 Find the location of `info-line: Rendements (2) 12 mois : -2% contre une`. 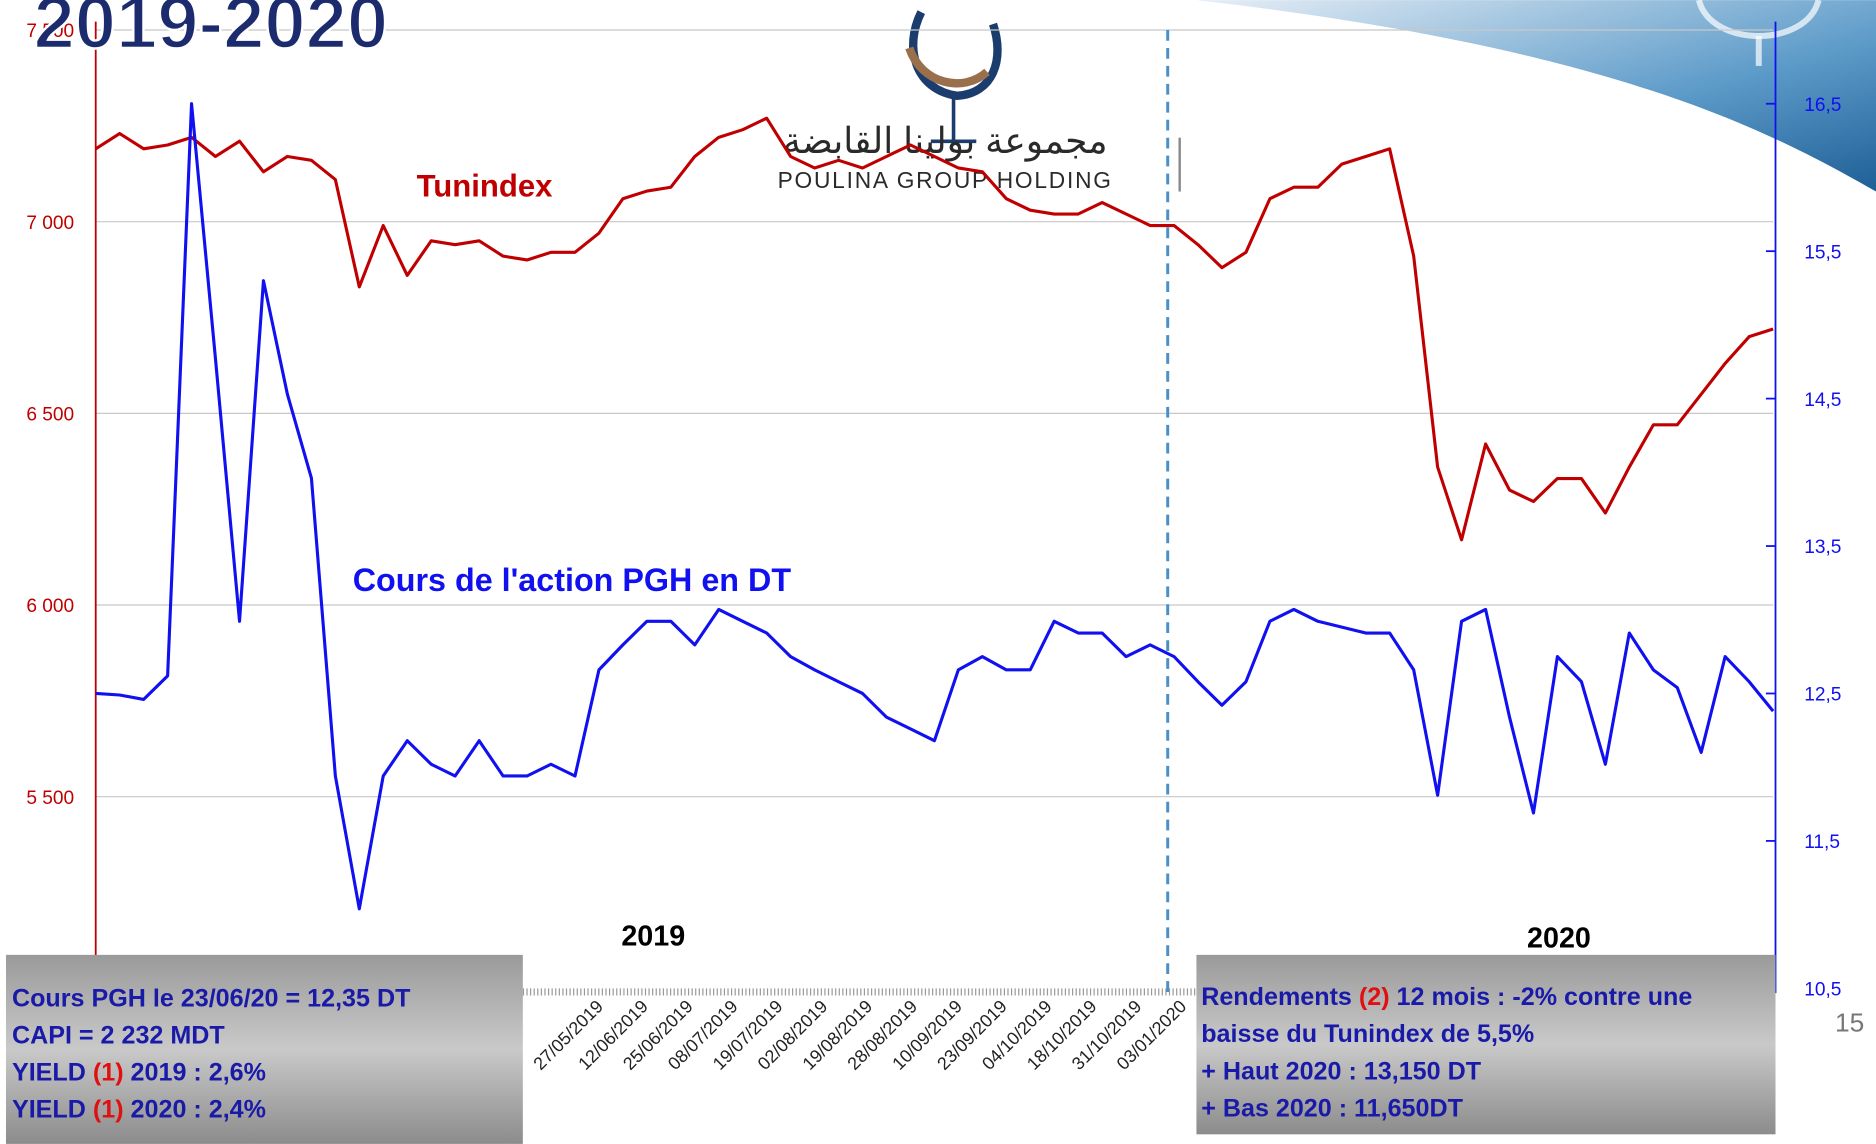

info-line: Rendements (2) 12 mois : -2% contre une is located at coordinates (1446, 997).